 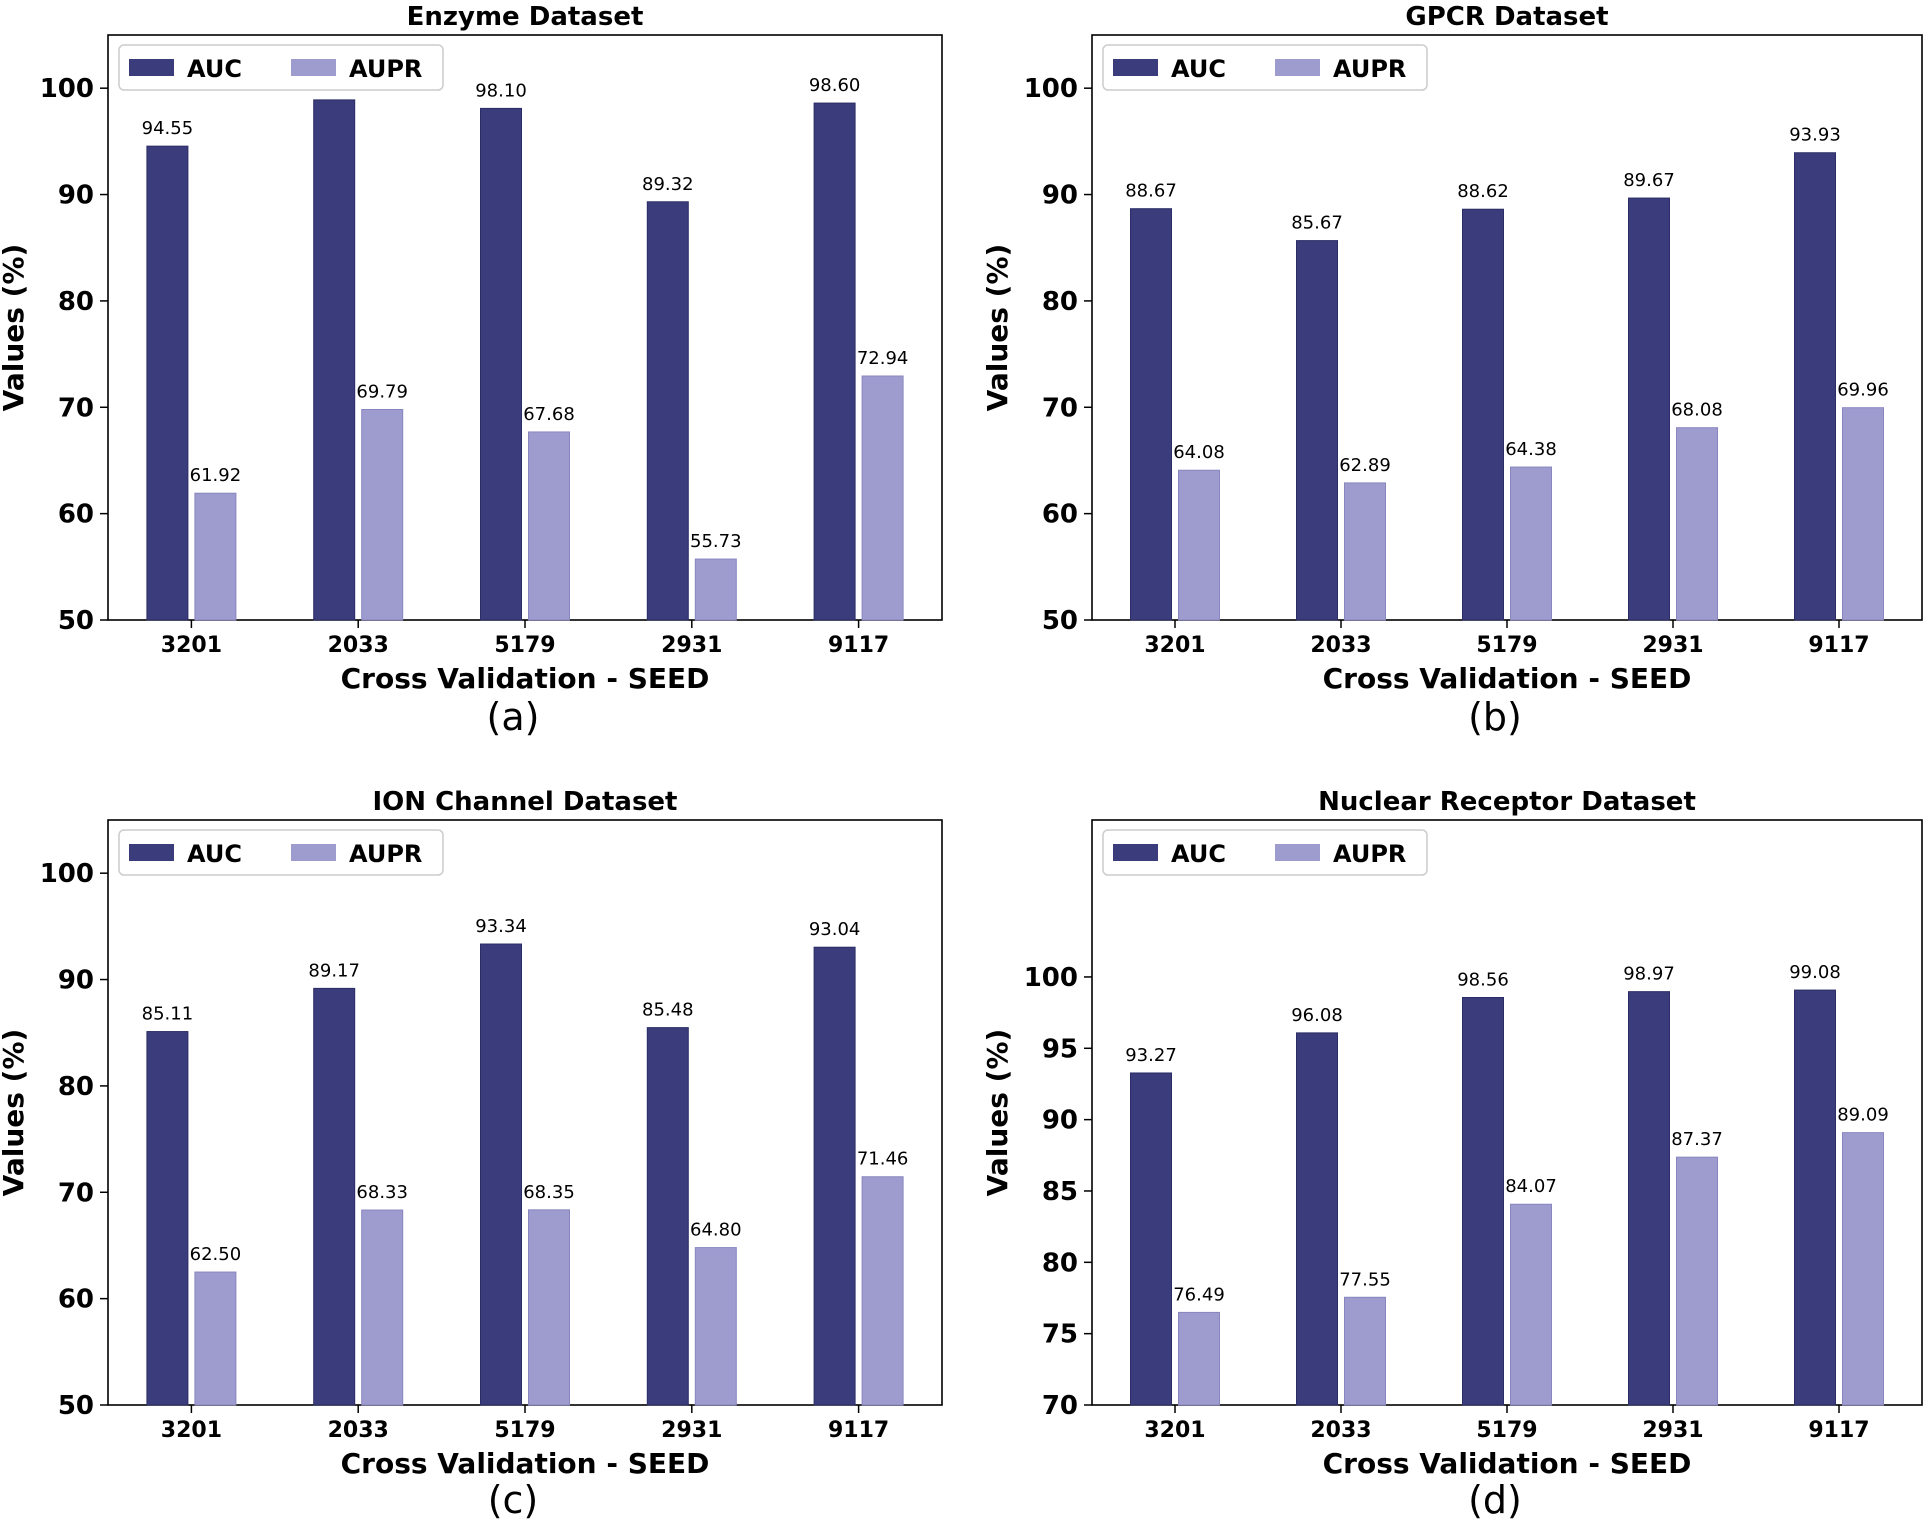 I want to click on bar-value-label: 98.56, so click(x=1483, y=979).